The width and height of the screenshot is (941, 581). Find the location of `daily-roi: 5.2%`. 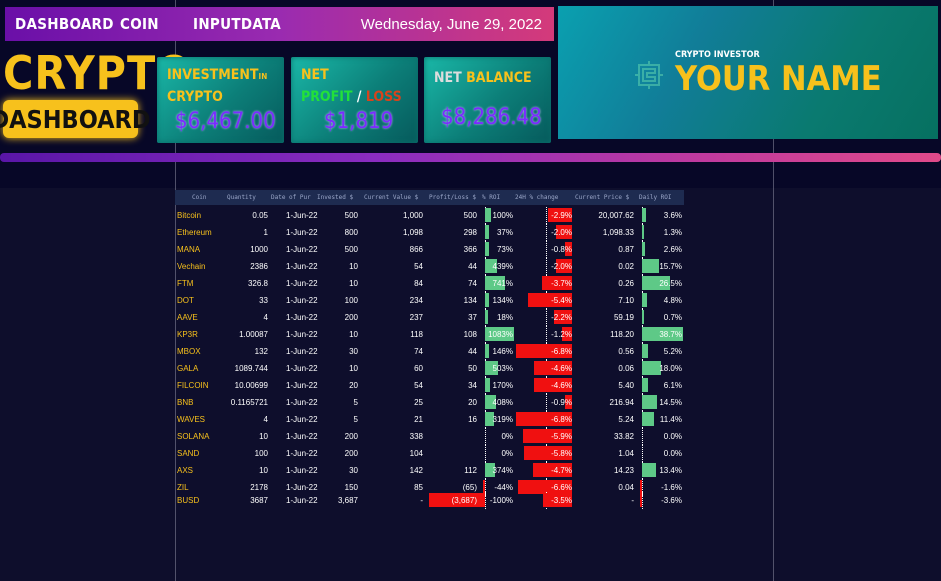

daily-roi: 5.2% is located at coordinates (672, 351).